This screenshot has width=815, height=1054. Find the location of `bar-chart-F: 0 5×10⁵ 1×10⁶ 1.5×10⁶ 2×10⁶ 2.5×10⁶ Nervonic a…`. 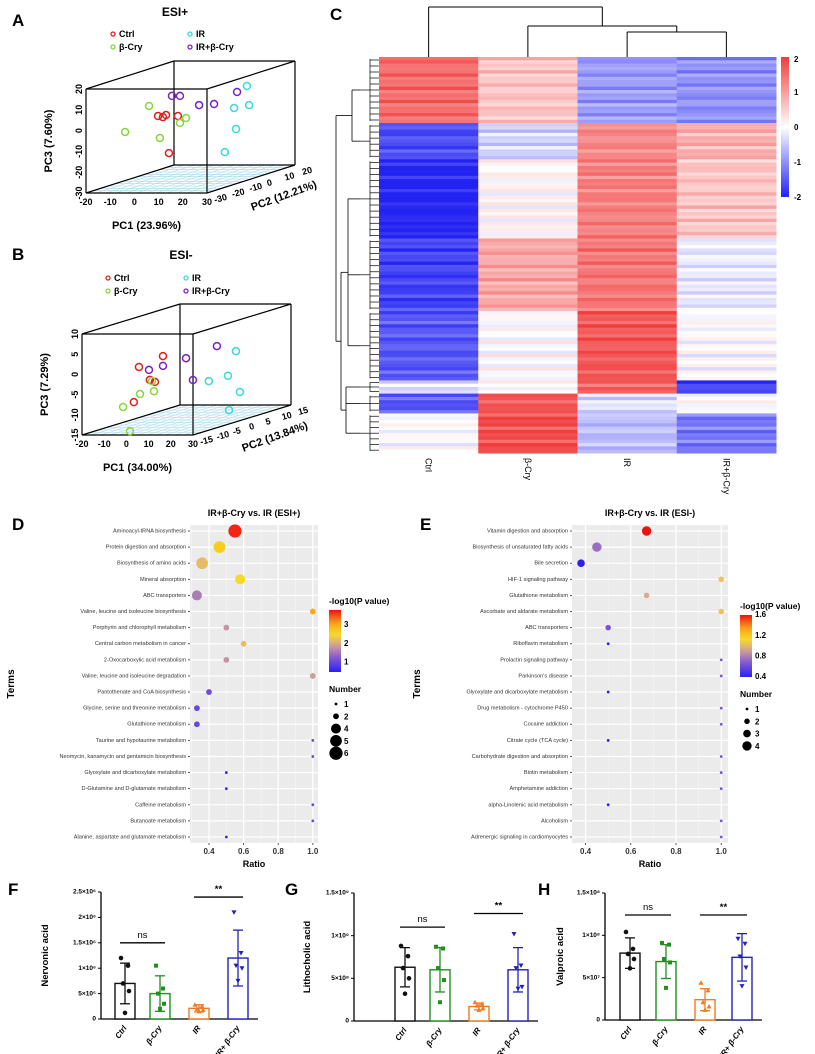

bar-chart-F: 0 5×10⁵ 1×10⁶ 1.5×10⁶ 2×10⁶ 2.5×10⁶ Nervonic a… is located at coordinates (149, 969).